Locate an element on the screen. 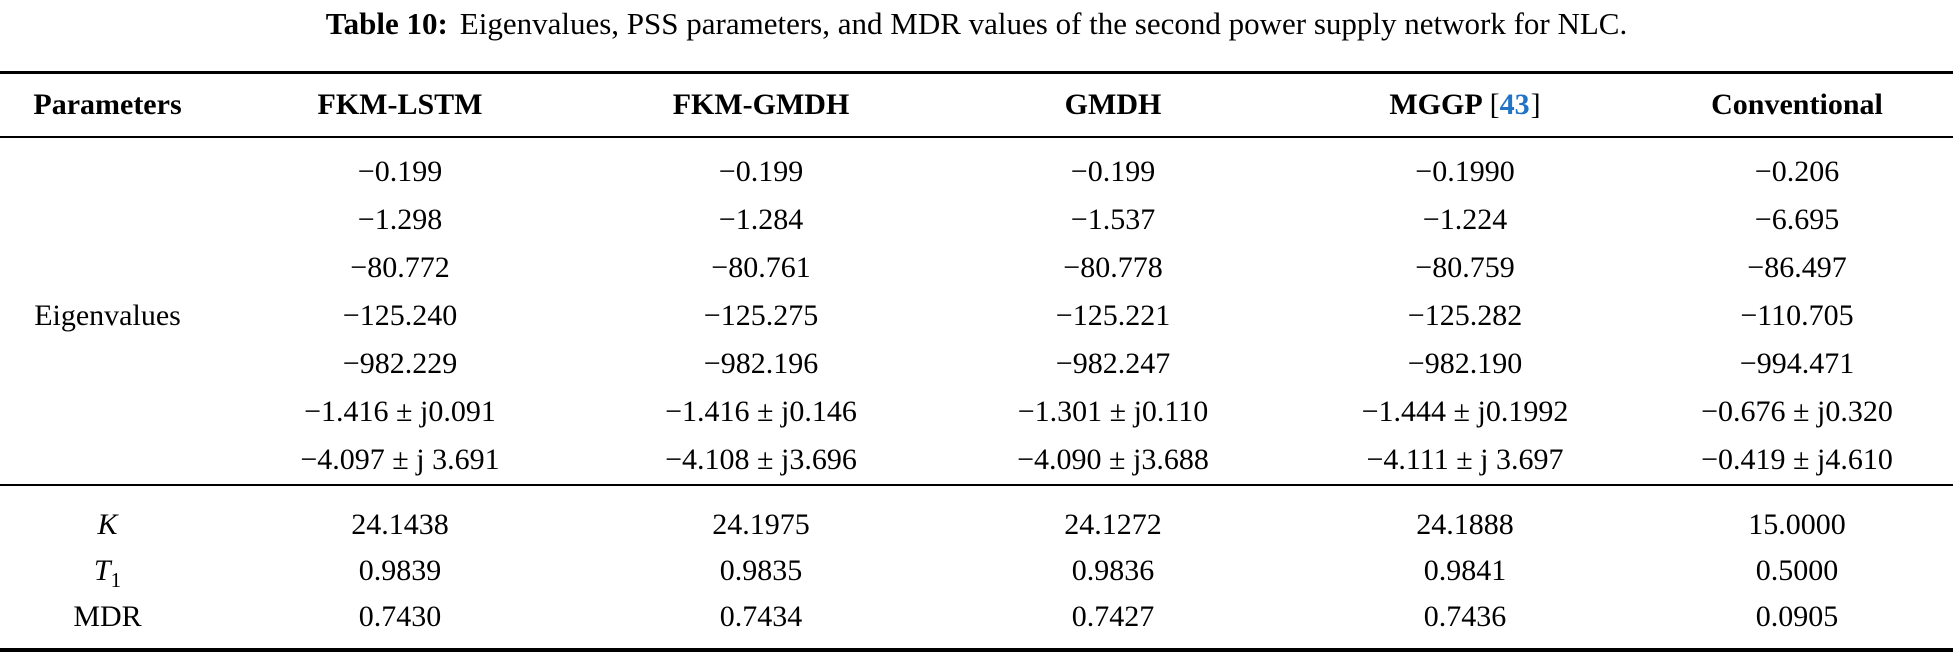  eigenvalue-cell: −125.240 is located at coordinates (400, 315).